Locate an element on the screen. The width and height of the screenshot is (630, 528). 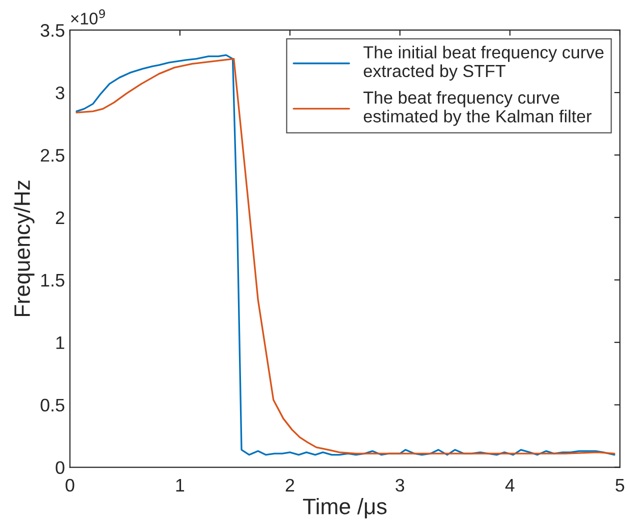
x-tick-label: 3 is located at coordinates (400, 485).